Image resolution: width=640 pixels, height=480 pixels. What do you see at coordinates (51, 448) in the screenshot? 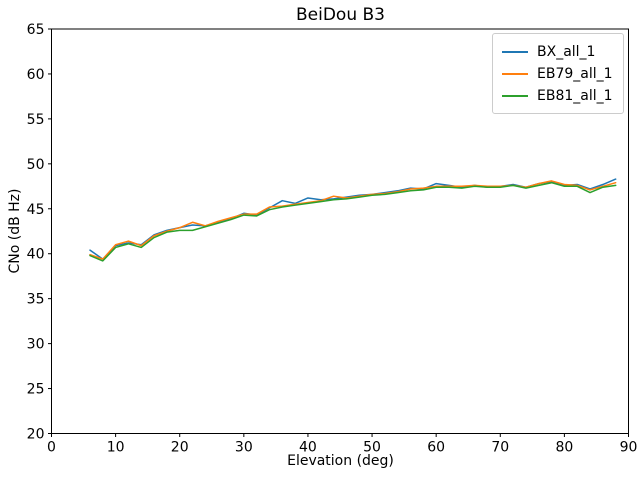
I see `svg-text: 0` at bounding box center [51, 448].